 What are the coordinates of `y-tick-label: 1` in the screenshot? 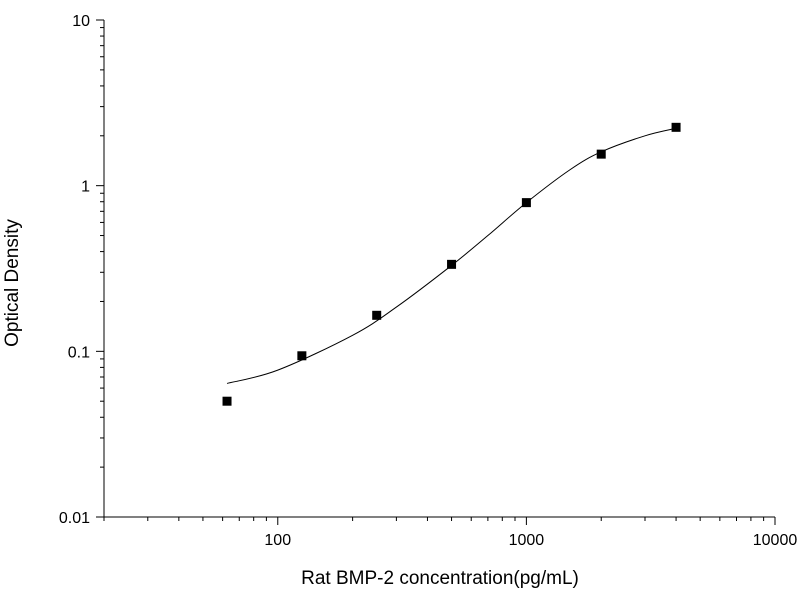 It's located at (85, 187).